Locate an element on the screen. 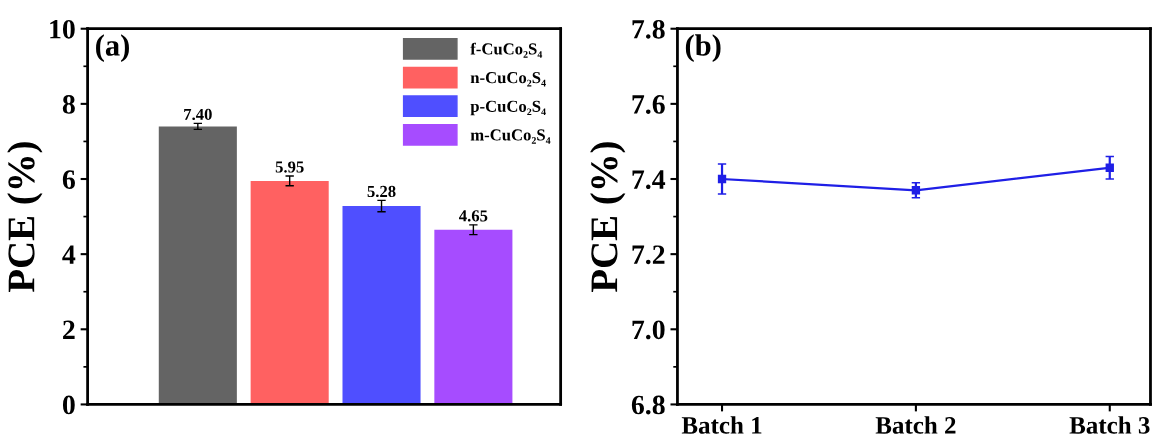 The width and height of the screenshot is (1168, 442). data-label: 7.40 is located at coordinates (198, 114).